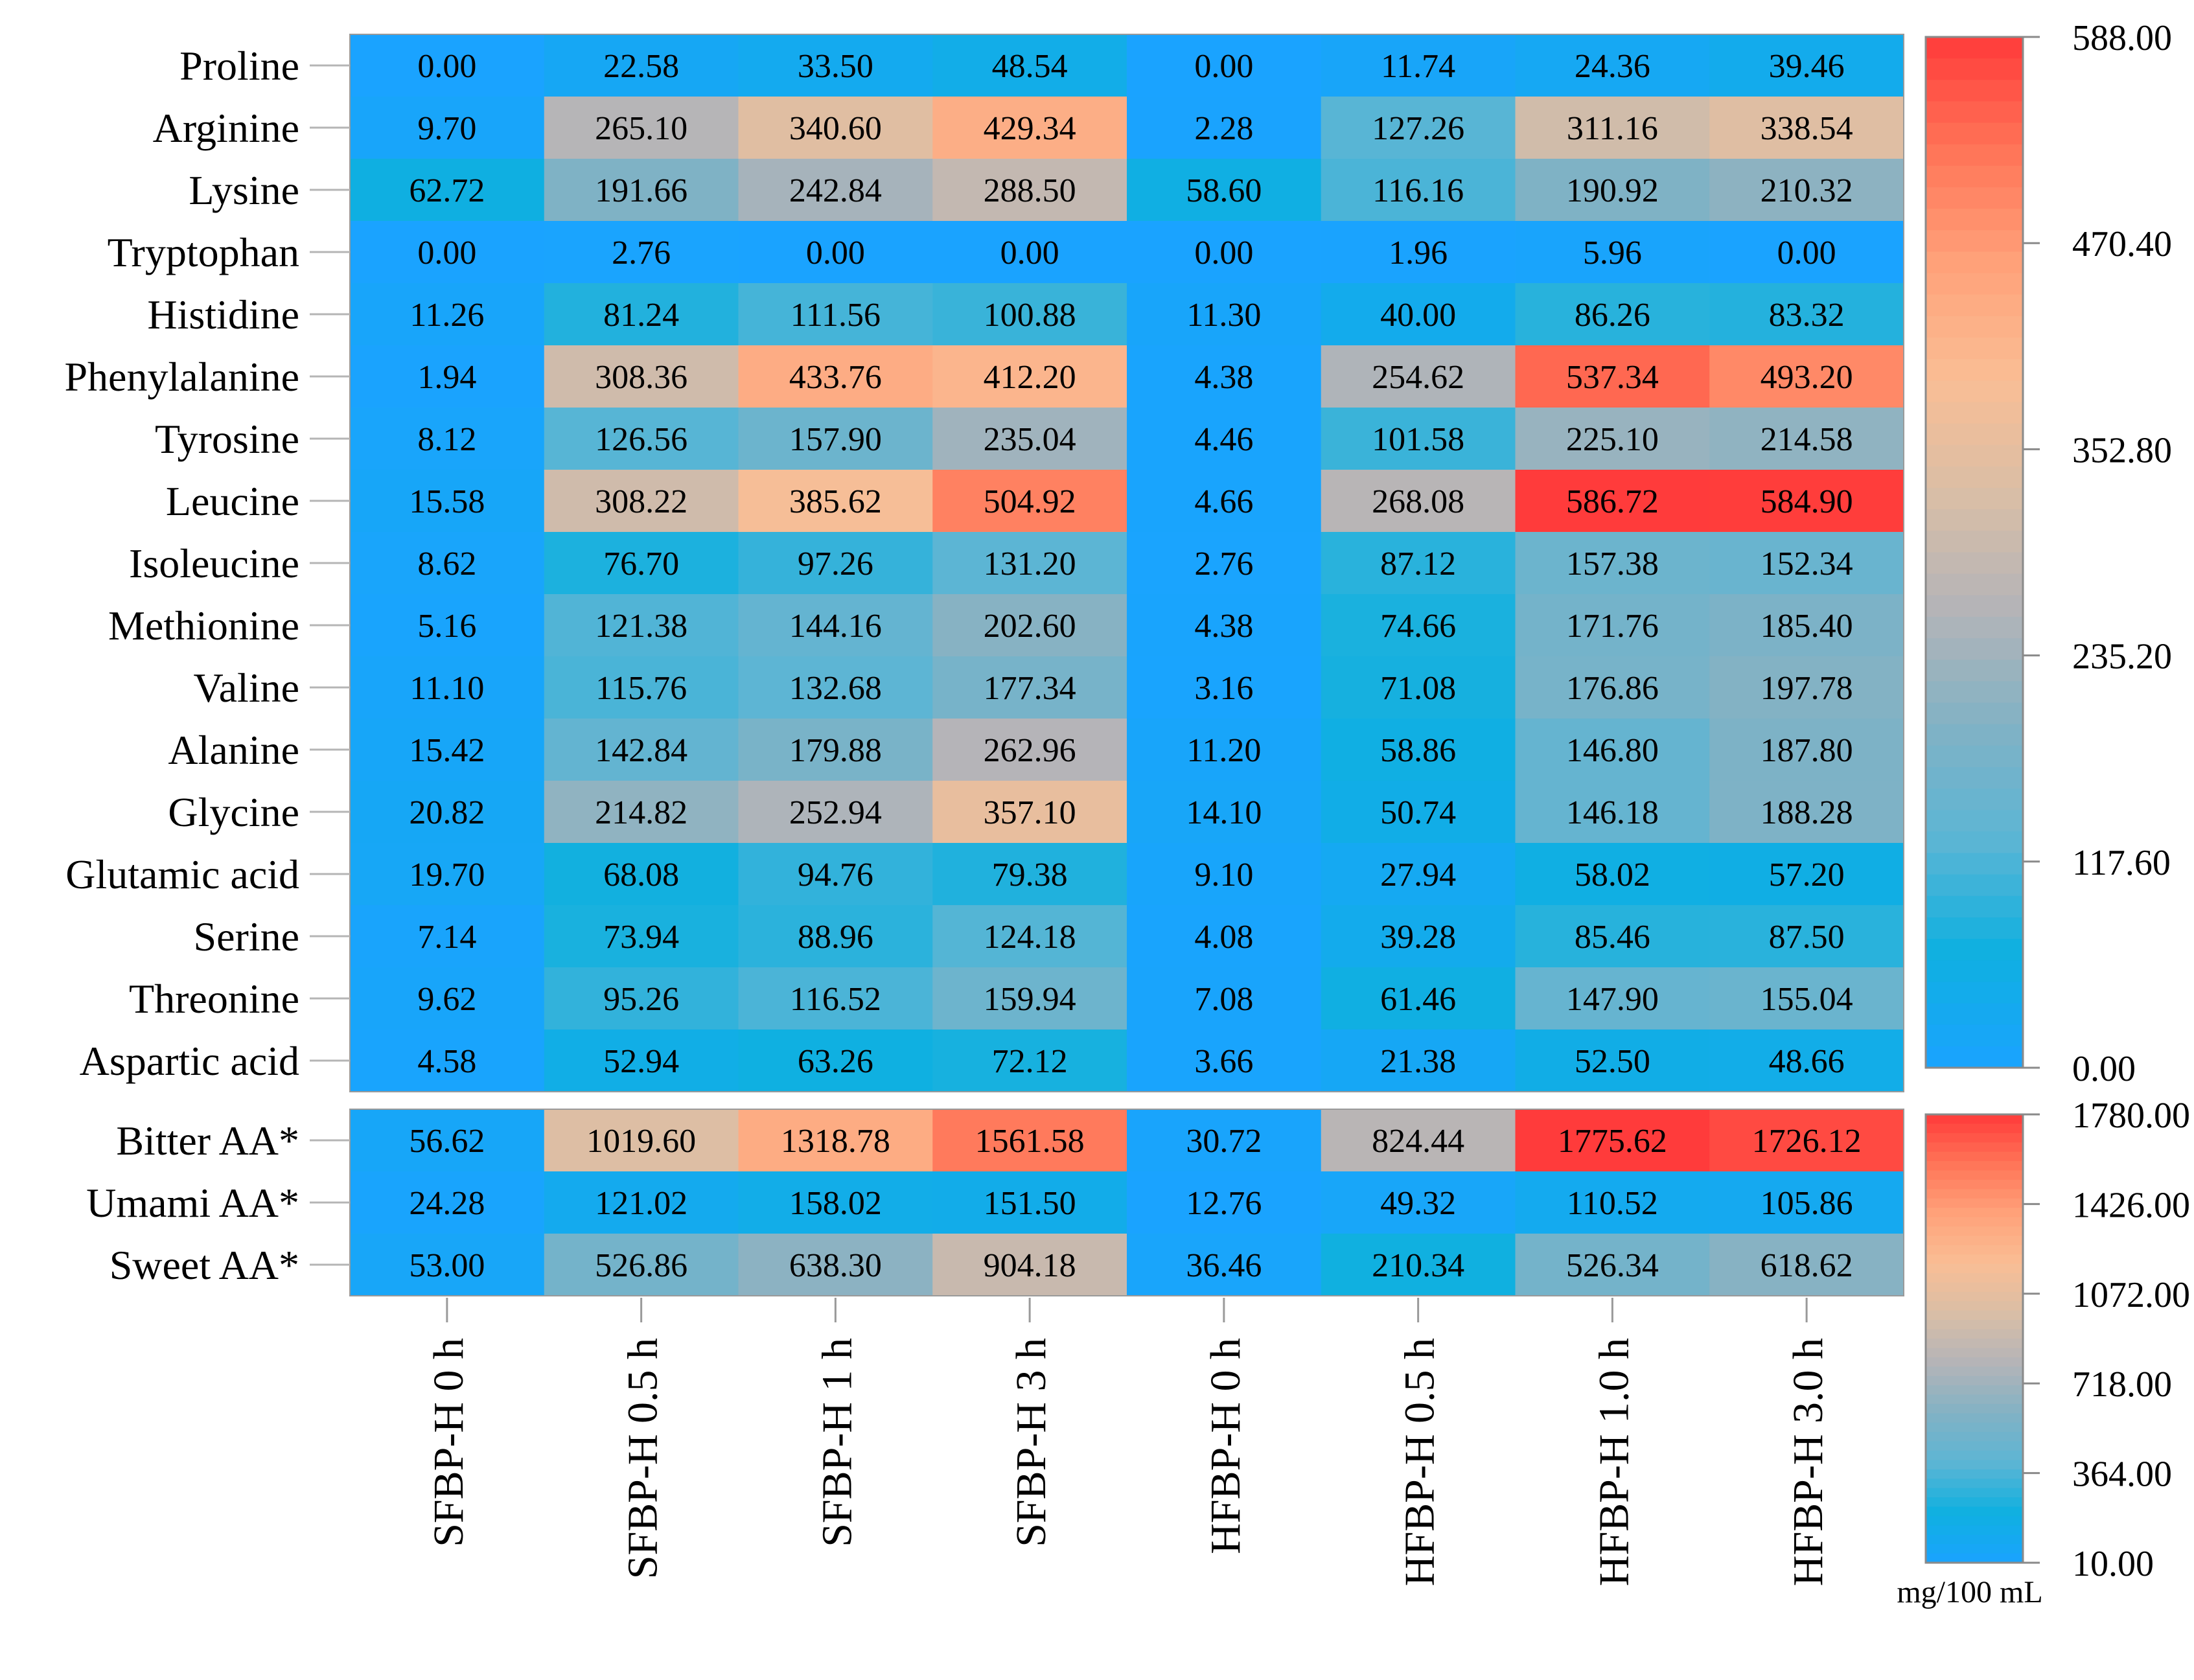  I want to click on column-label-sfbp-h-3-h: SFBP-H 3 h, so click(1031, 1442).